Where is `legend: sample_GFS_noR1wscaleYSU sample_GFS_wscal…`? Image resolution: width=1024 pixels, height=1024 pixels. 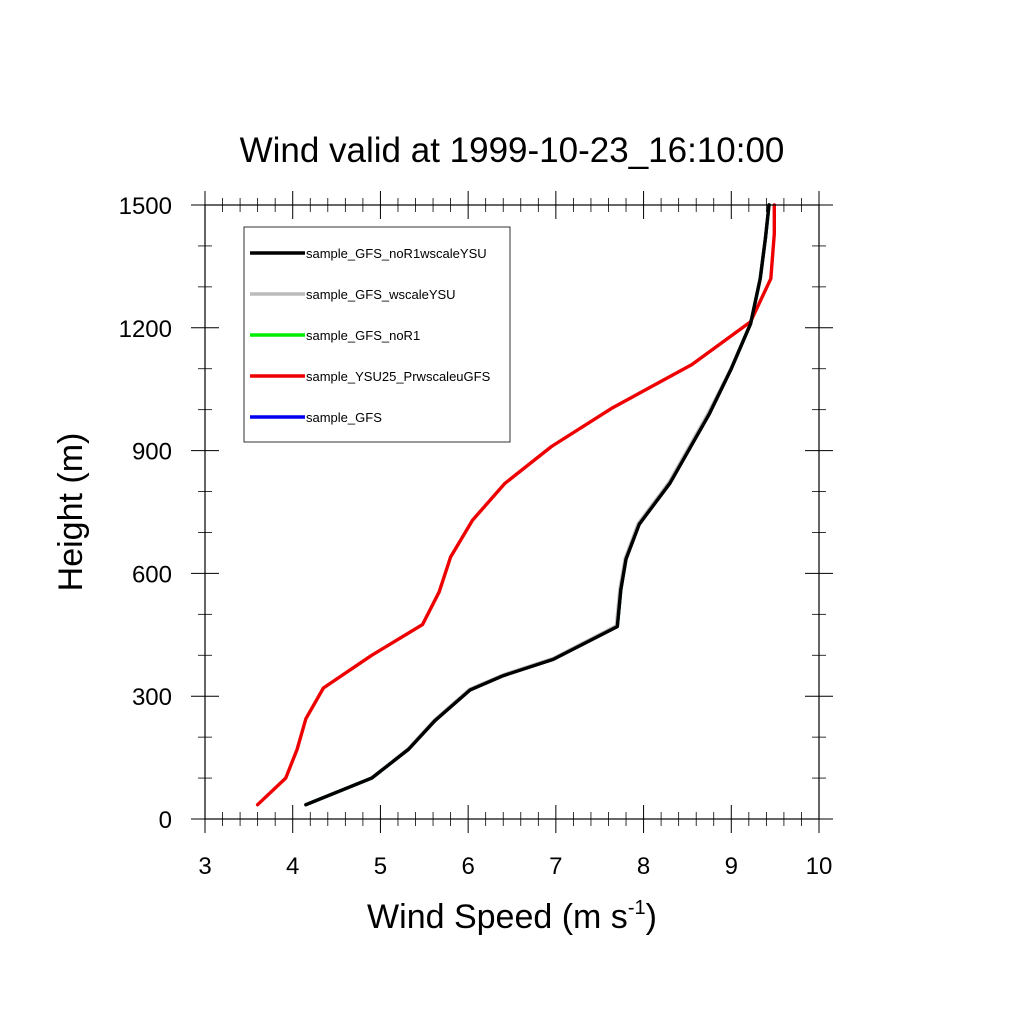
legend: sample_GFS_noR1wscaleYSU sample_GFS_wscal… is located at coordinates (377, 334).